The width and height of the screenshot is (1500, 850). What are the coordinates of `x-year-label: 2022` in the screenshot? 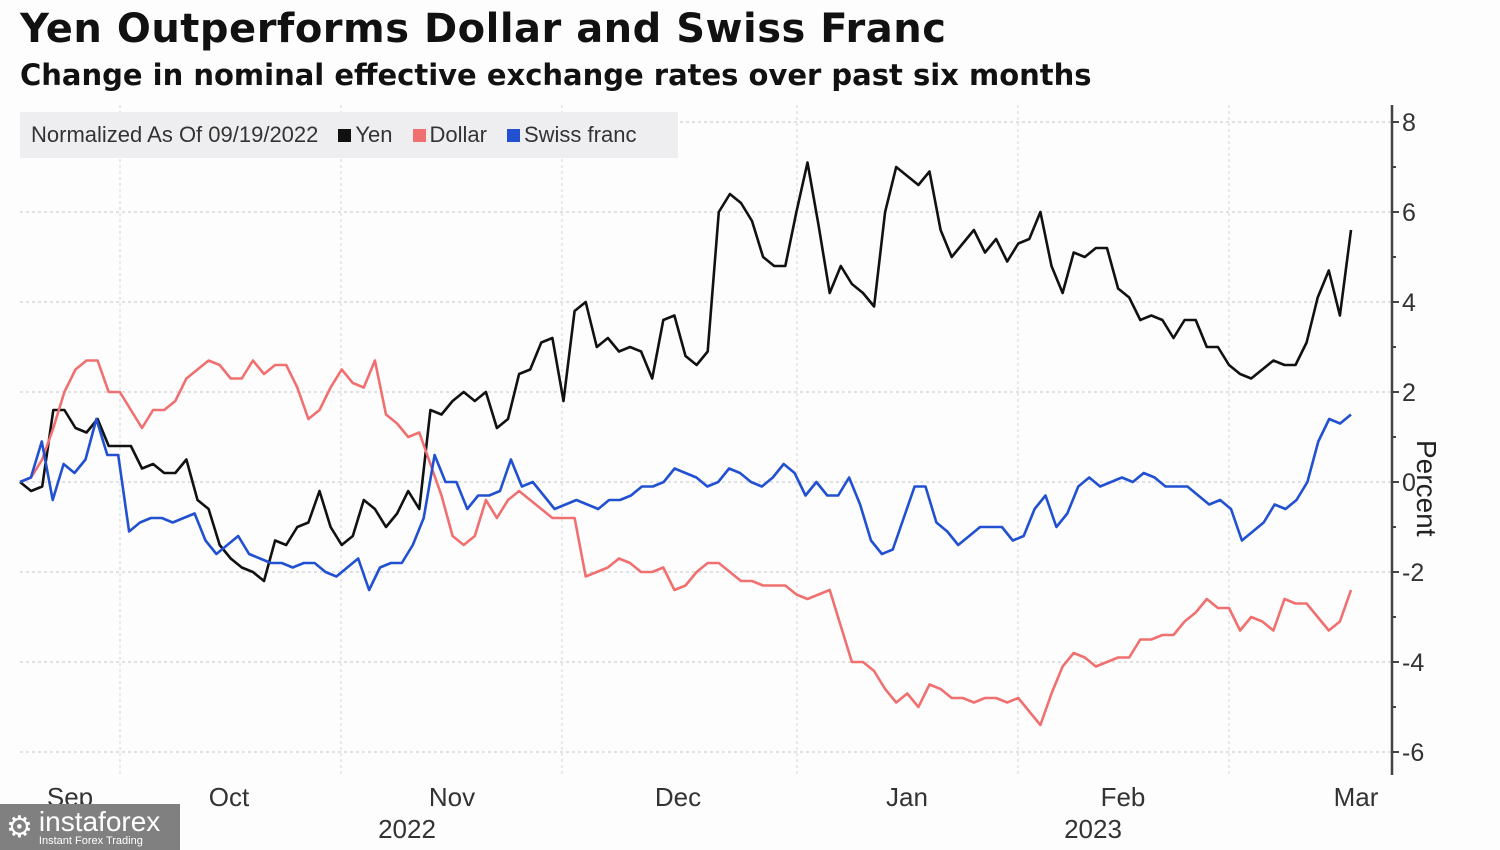 It's located at (407, 829).